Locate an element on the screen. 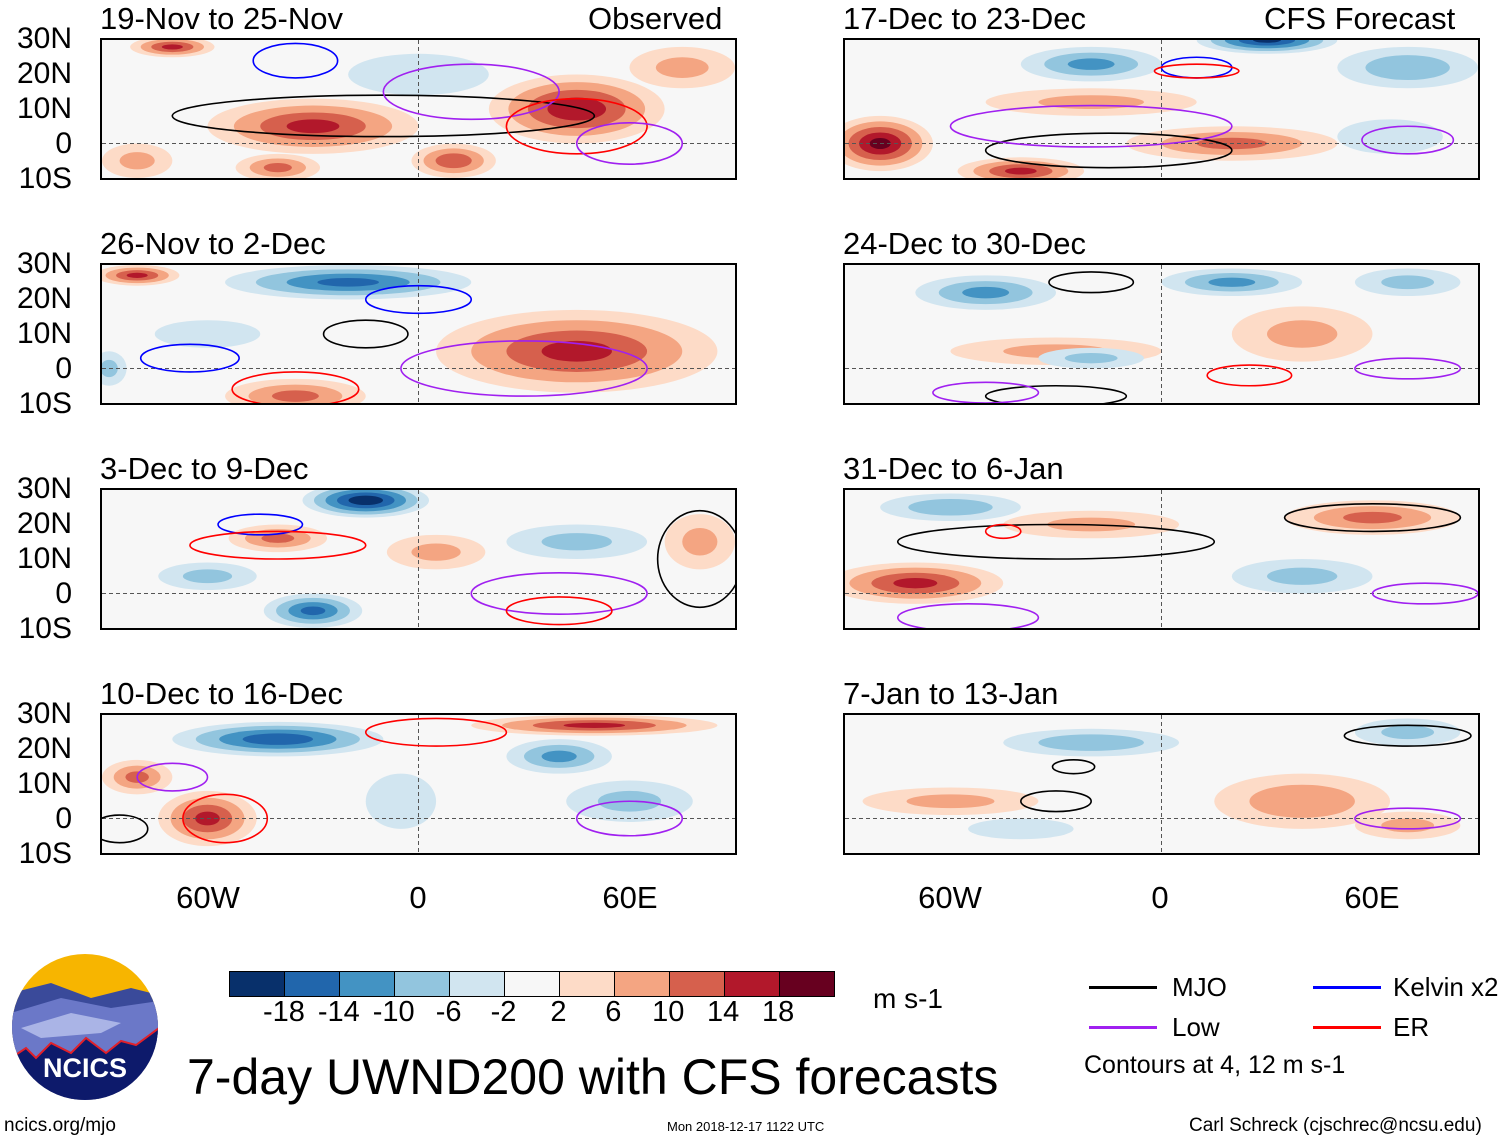 This screenshot has height=1142, width=1510. figure-title: 7-day UWND200 with CFS forecasts is located at coordinates (593, 1077).